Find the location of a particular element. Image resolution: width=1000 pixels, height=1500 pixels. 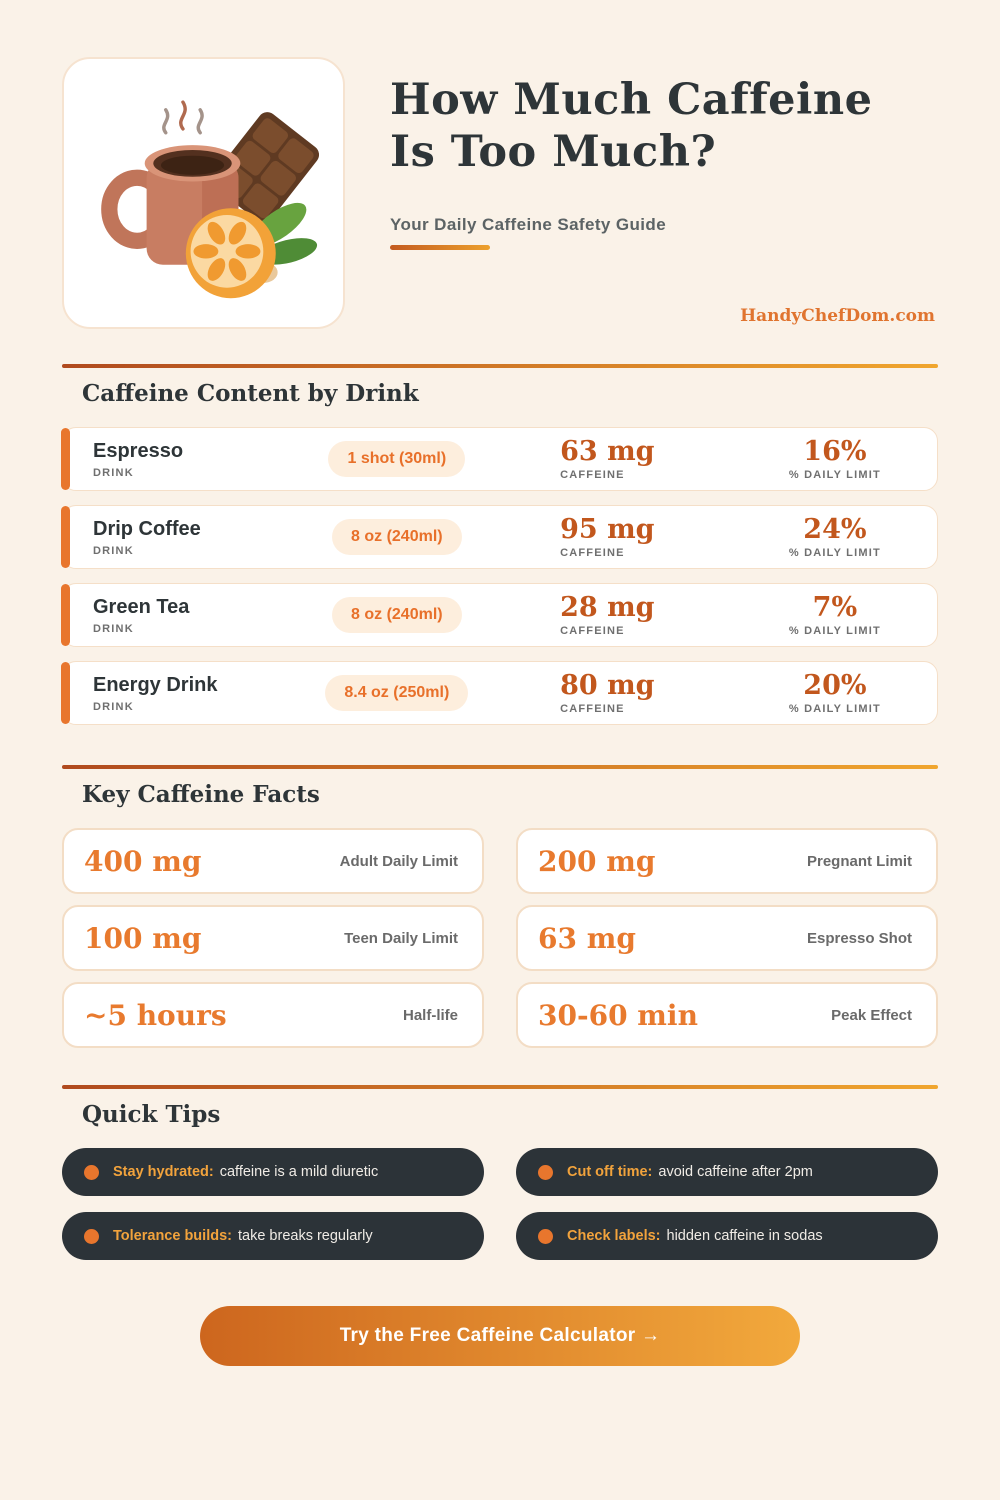

caffeine-amount: 80 mg is located at coordinates (607, 685).